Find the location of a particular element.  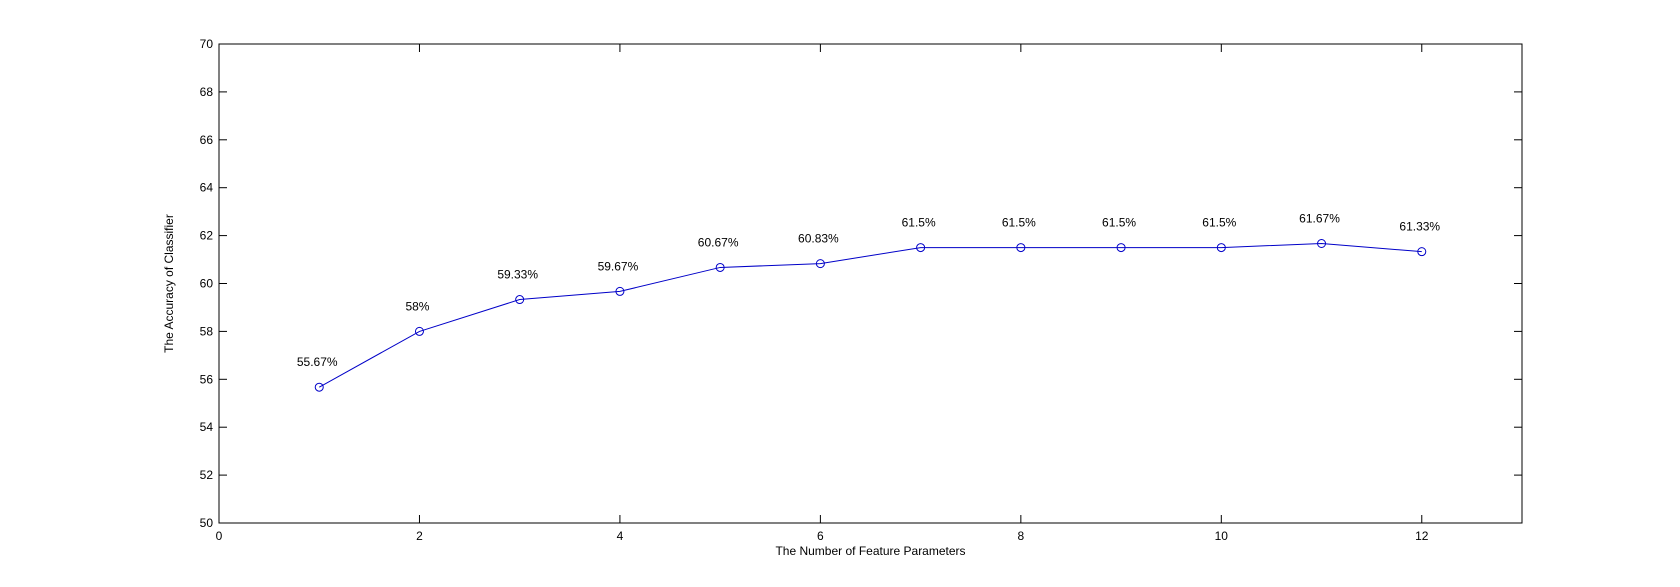

y-tick-label: 58 is located at coordinates (207, 331).